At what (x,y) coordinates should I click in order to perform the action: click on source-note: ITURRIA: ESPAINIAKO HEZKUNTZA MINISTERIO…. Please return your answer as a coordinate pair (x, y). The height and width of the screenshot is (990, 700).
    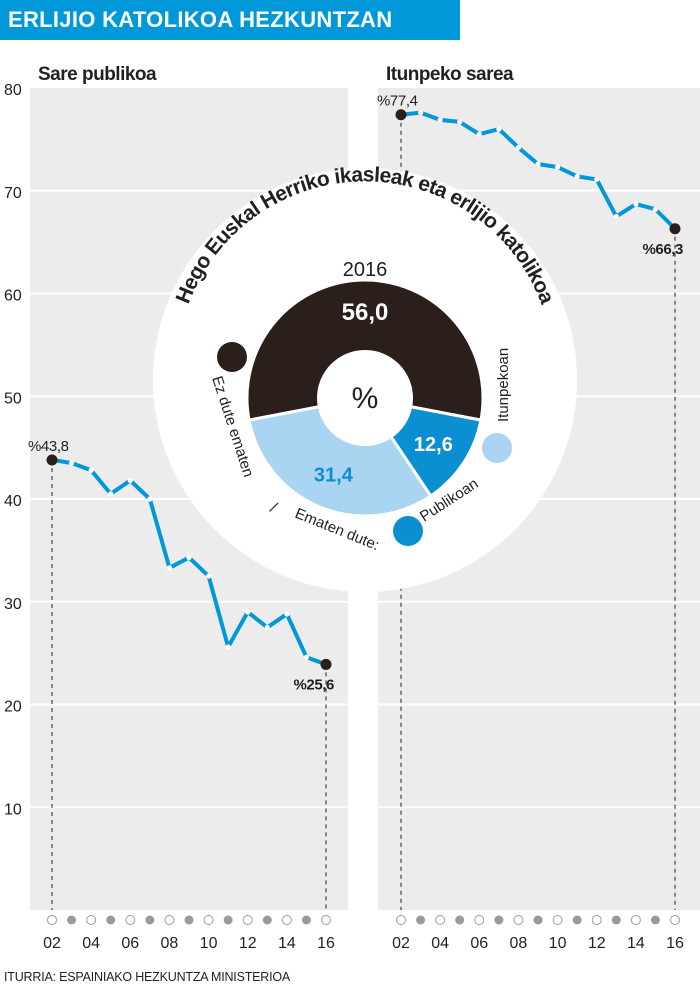
    Looking at the image, I should click on (147, 977).